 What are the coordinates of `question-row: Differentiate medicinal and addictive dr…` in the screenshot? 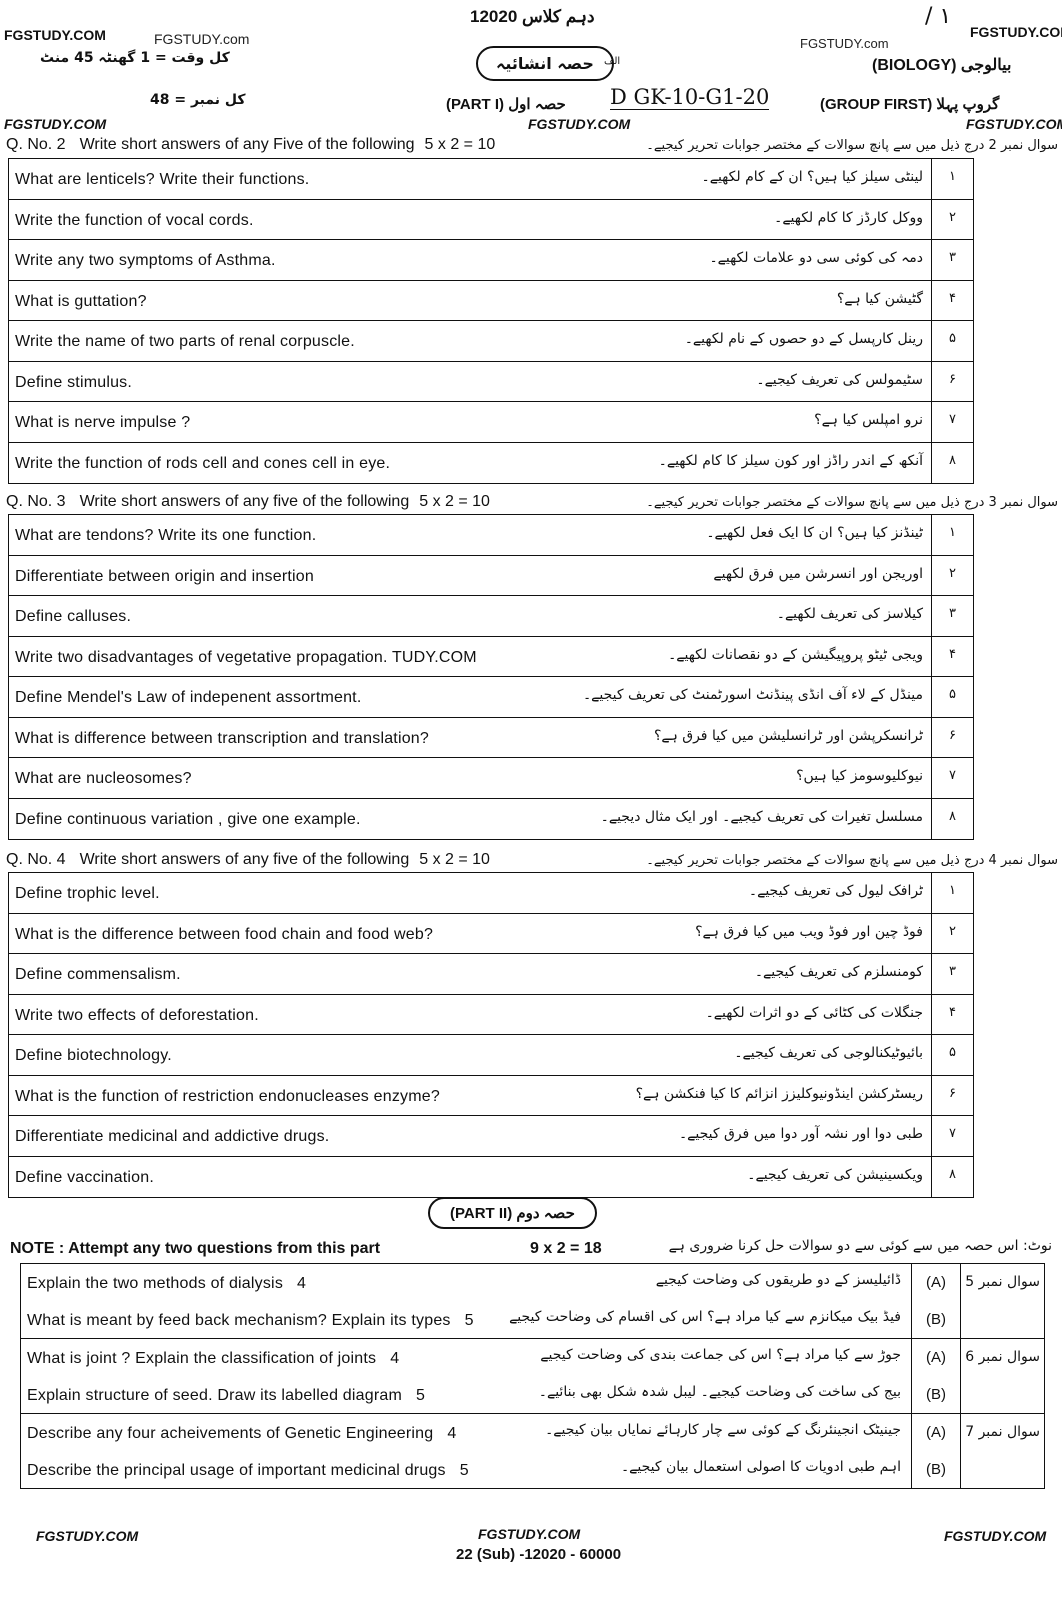 It's located at (491, 1136).